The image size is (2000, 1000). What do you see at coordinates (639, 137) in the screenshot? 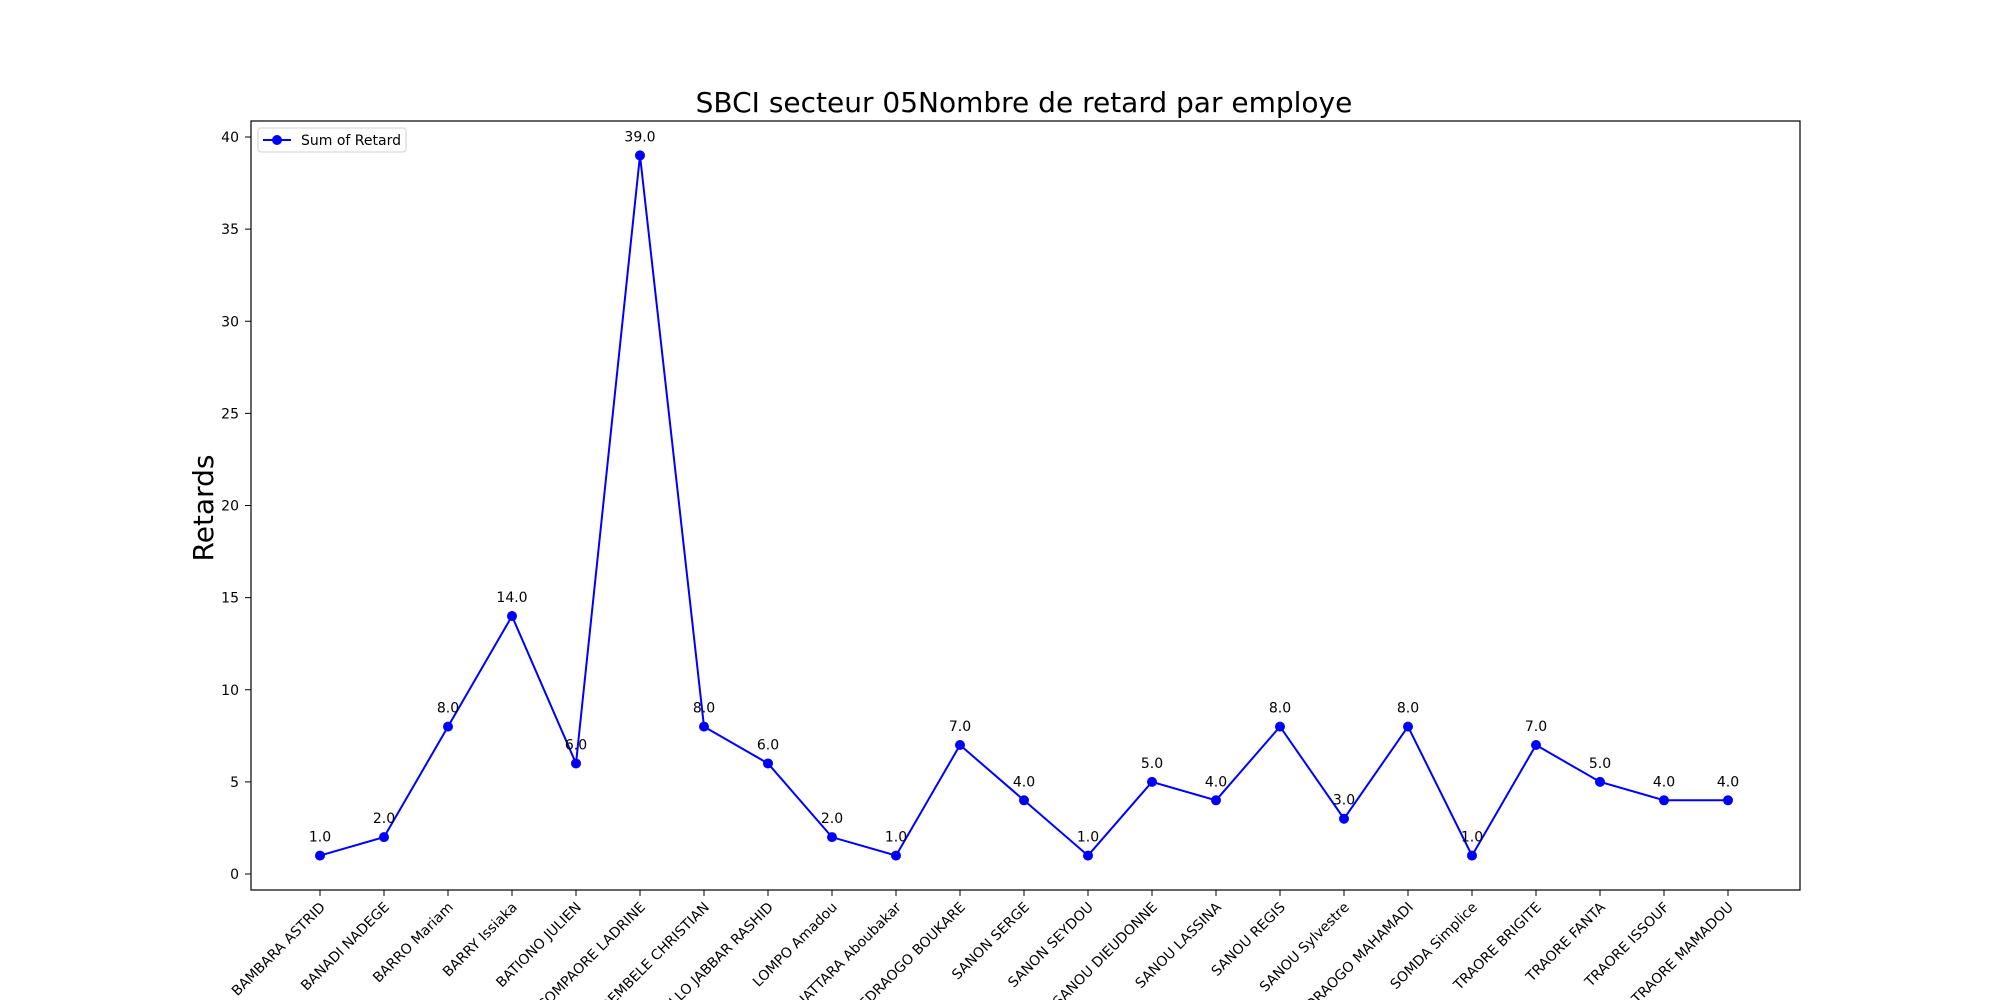
I see `data-label: 39.0` at bounding box center [639, 137].